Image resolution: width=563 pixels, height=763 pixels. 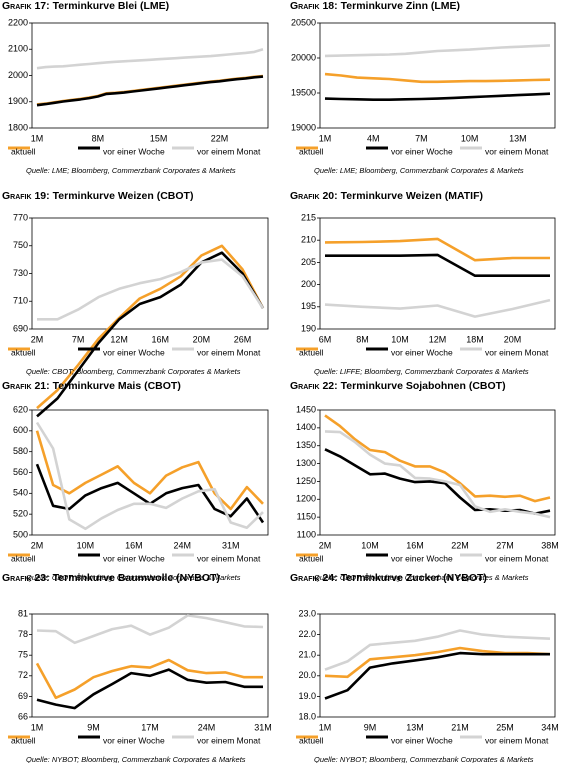 I want to click on x-tick-label: 38M, so click(x=550, y=545).